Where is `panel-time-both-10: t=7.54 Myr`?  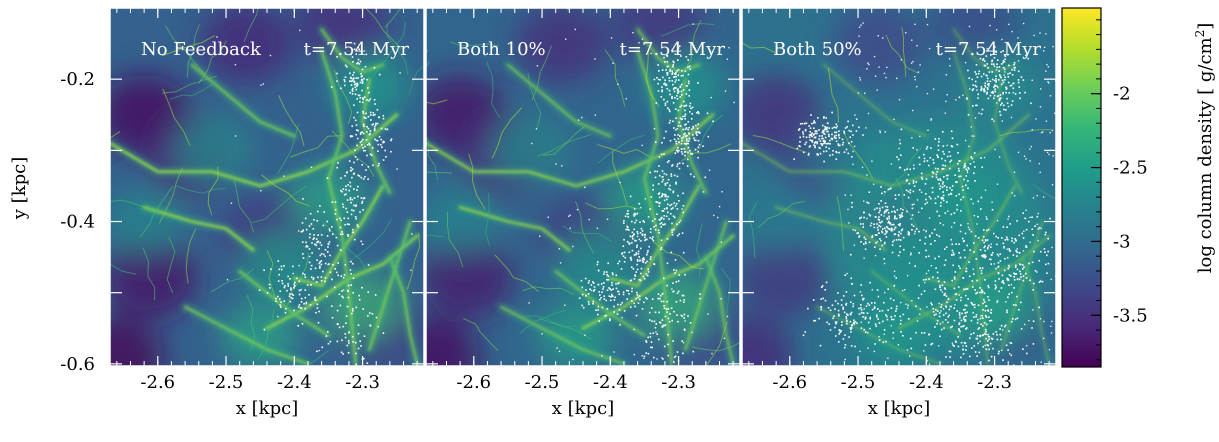
panel-time-both-10: t=7.54 Myr is located at coordinates (673, 49).